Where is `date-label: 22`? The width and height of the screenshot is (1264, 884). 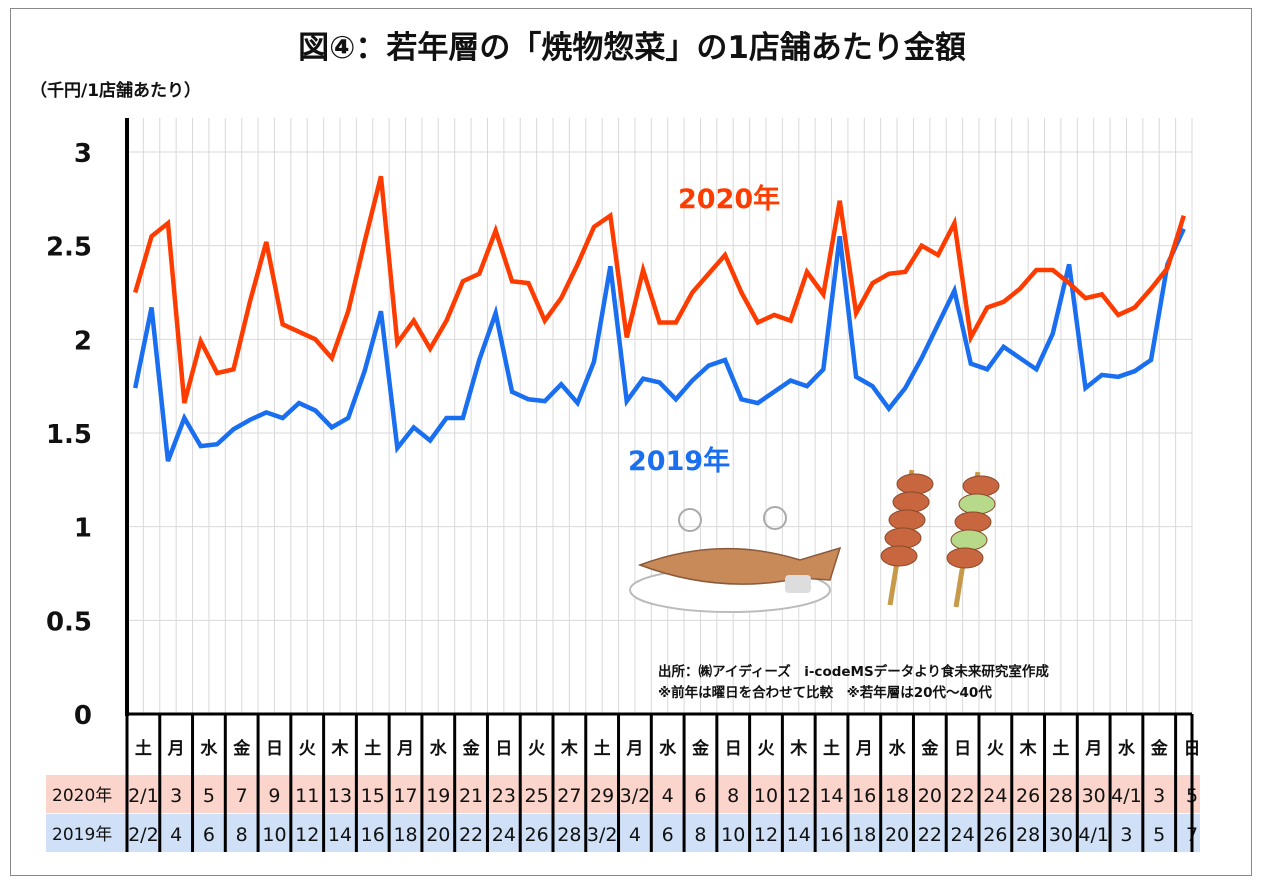
date-label: 22 is located at coordinates (930, 835).